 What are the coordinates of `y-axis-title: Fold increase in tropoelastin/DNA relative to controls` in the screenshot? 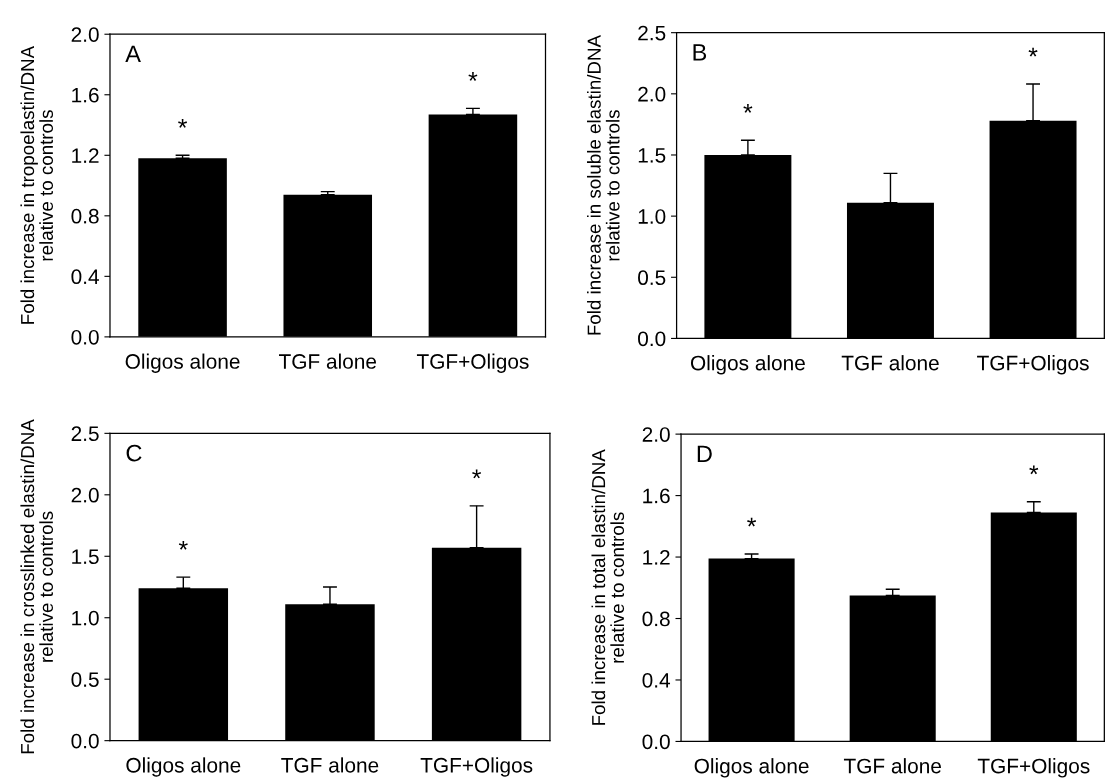 It's located at (37, 184).